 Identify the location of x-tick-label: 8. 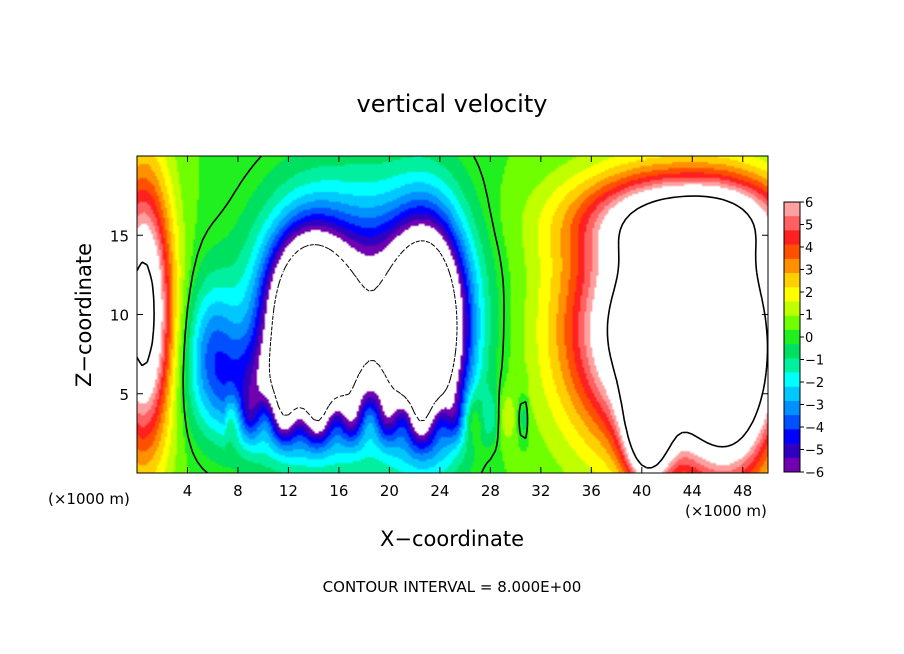
(238, 491).